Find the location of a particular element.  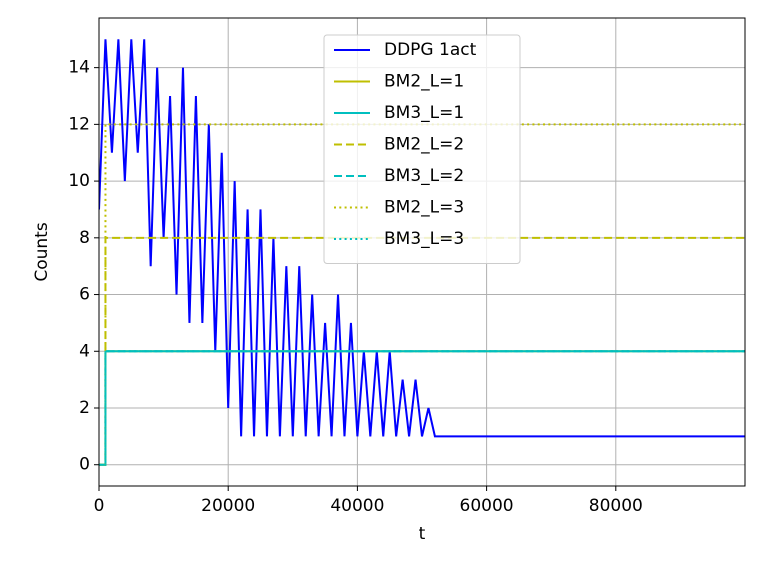

x-tick-label: 40000 is located at coordinates (357, 506).